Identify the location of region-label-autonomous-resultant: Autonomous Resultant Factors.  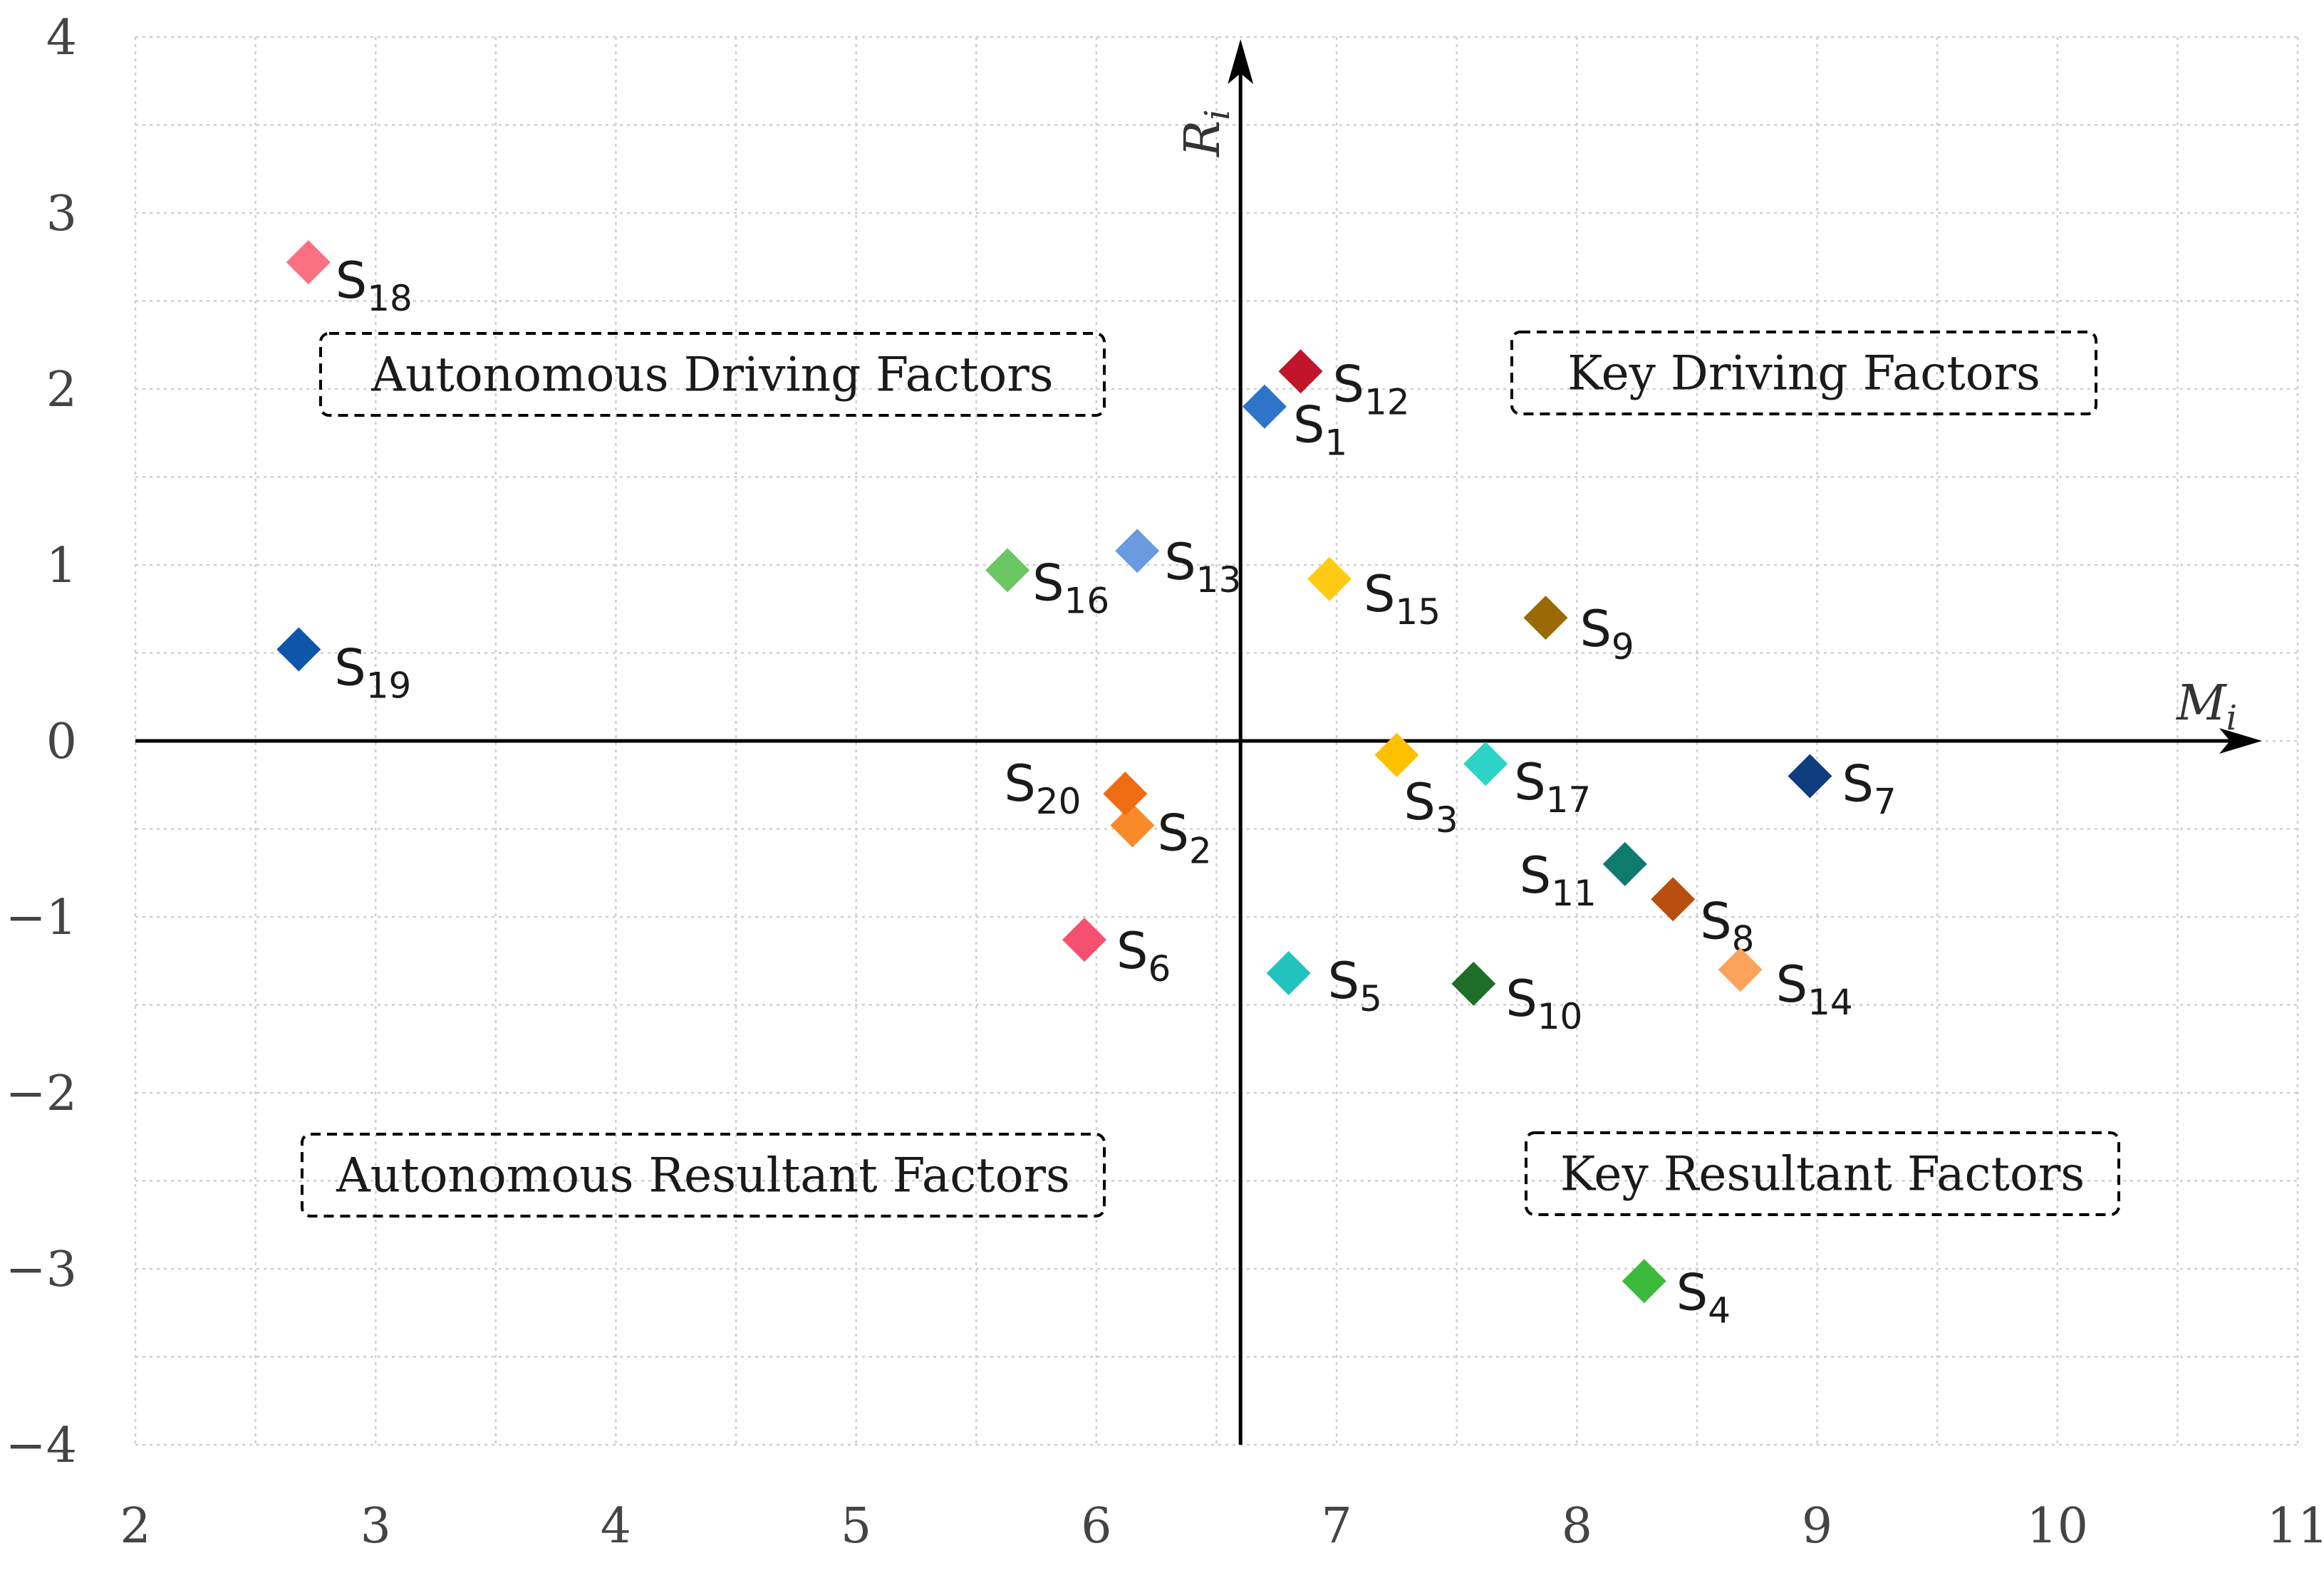
(703, 1175).